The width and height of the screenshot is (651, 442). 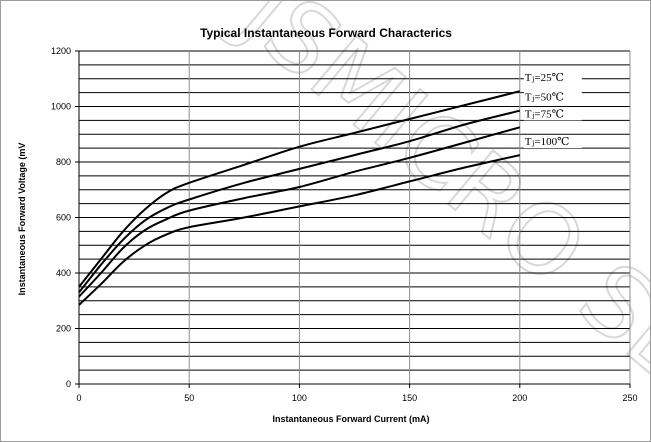 What do you see at coordinates (78, 398) in the screenshot?
I see `x-tick-label: 0` at bounding box center [78, 398].